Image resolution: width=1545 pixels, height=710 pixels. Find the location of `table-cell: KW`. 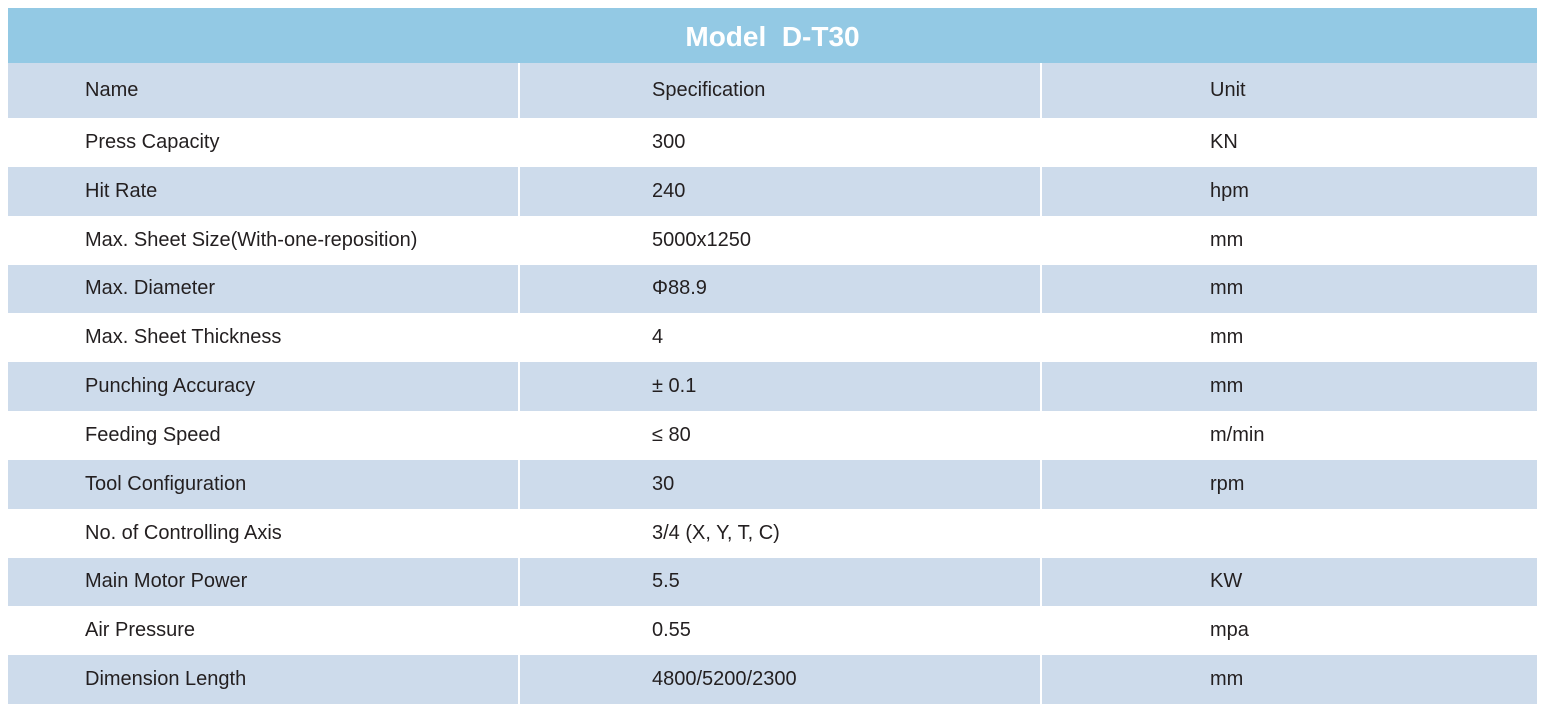

table-cell: KW is located at coordinates (1226, 581).